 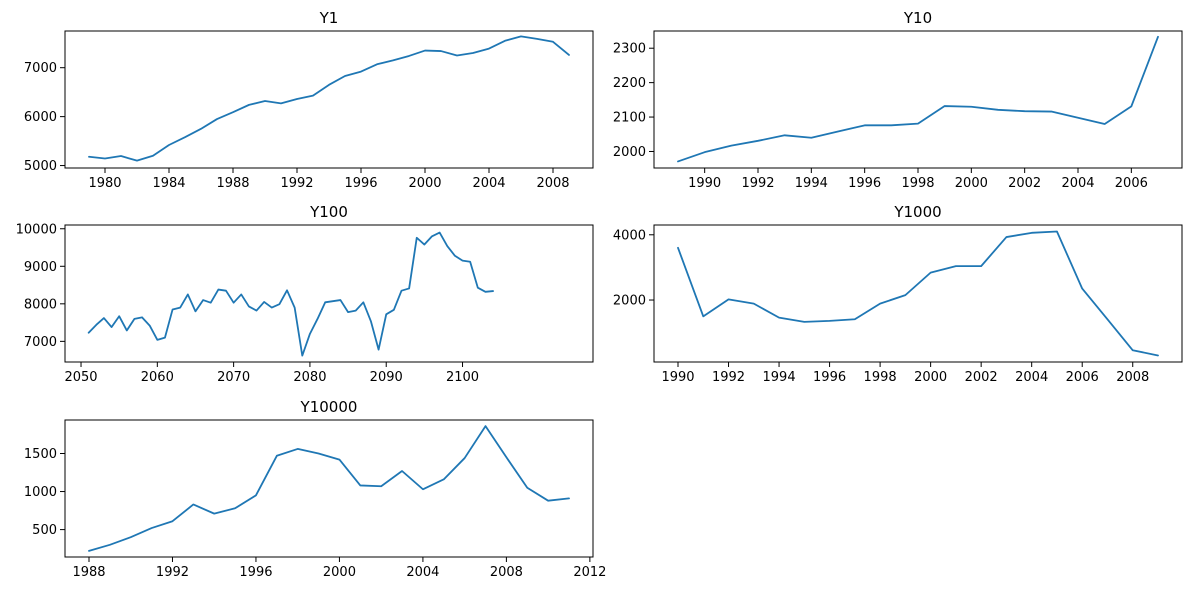 I want to click on y-tick-label: 5000, so click(x=40, y=166).